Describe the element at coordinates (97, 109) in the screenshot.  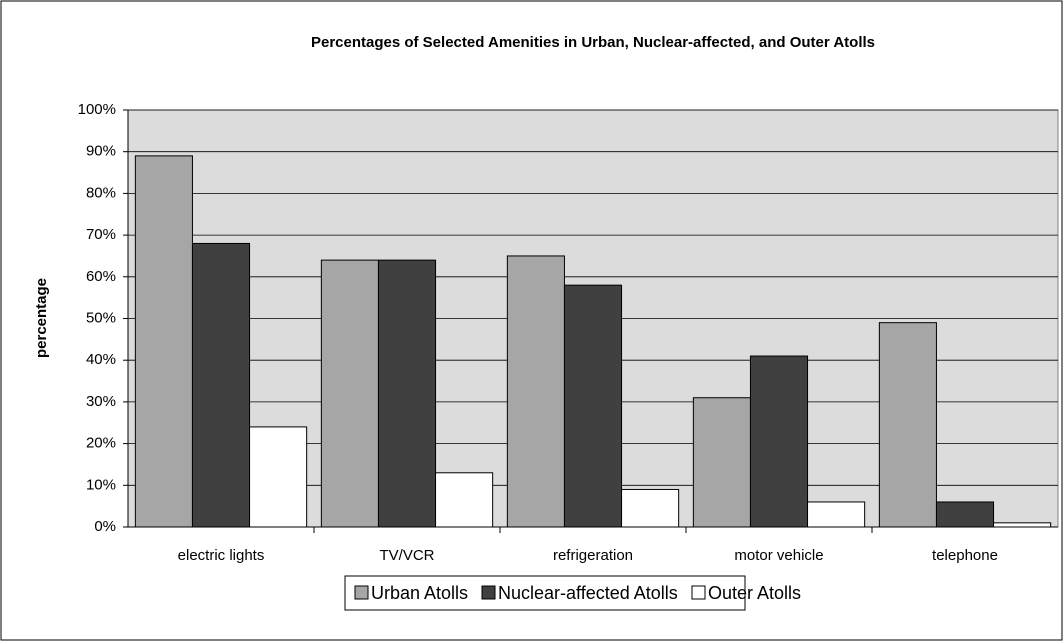
I see `y-tick-label: 100%` at that location.